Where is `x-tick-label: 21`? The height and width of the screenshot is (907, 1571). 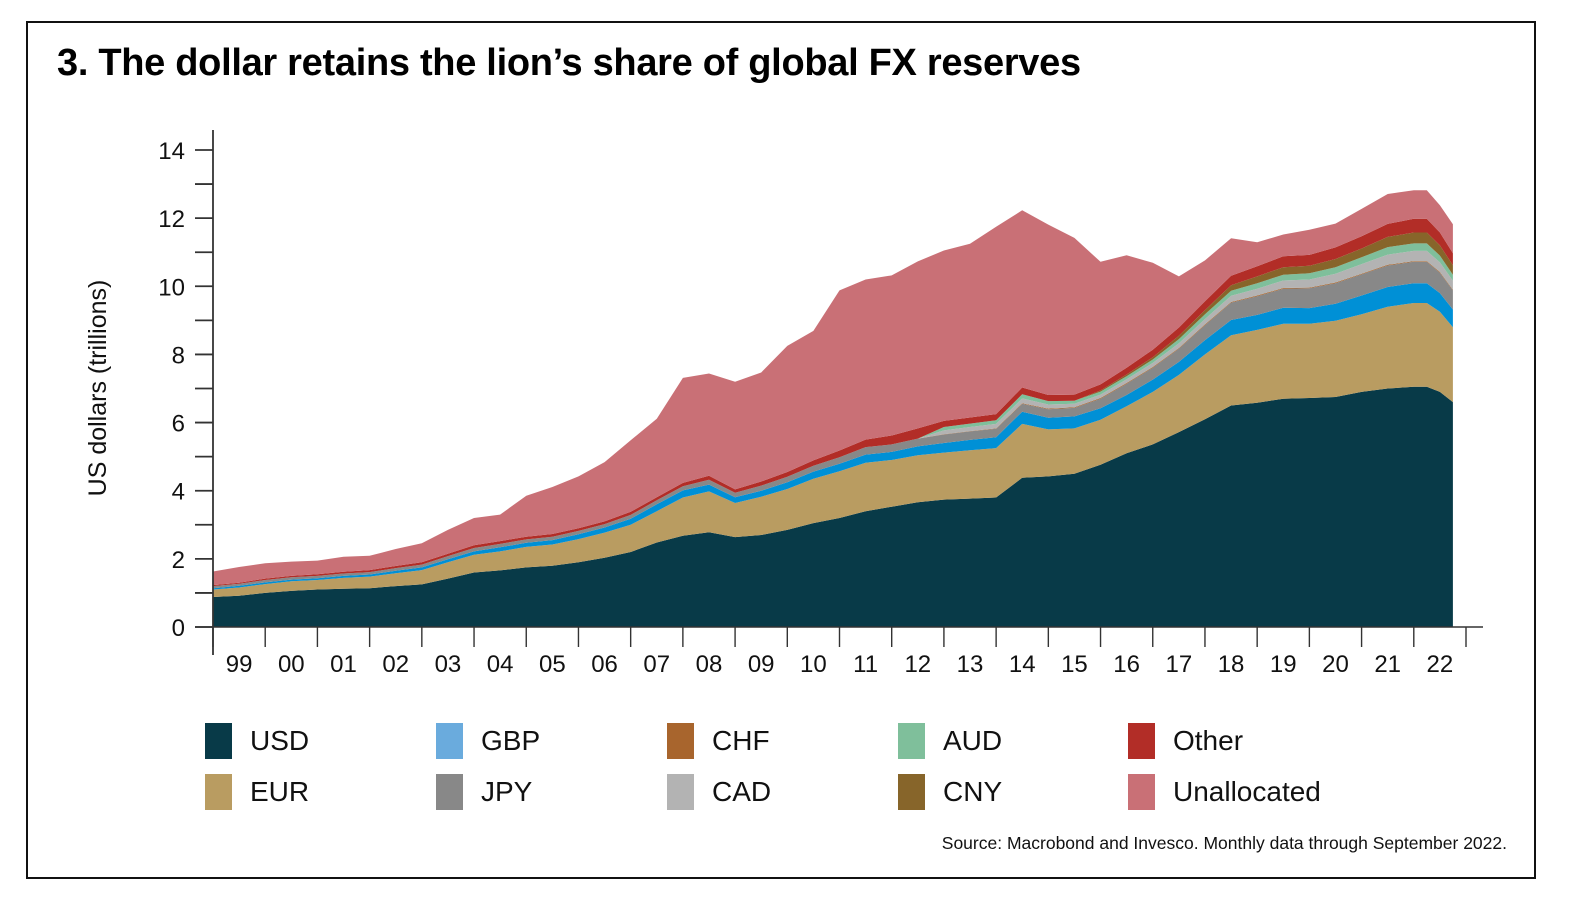
x-tick-label: 21 is located at coordinates (1387, 664).